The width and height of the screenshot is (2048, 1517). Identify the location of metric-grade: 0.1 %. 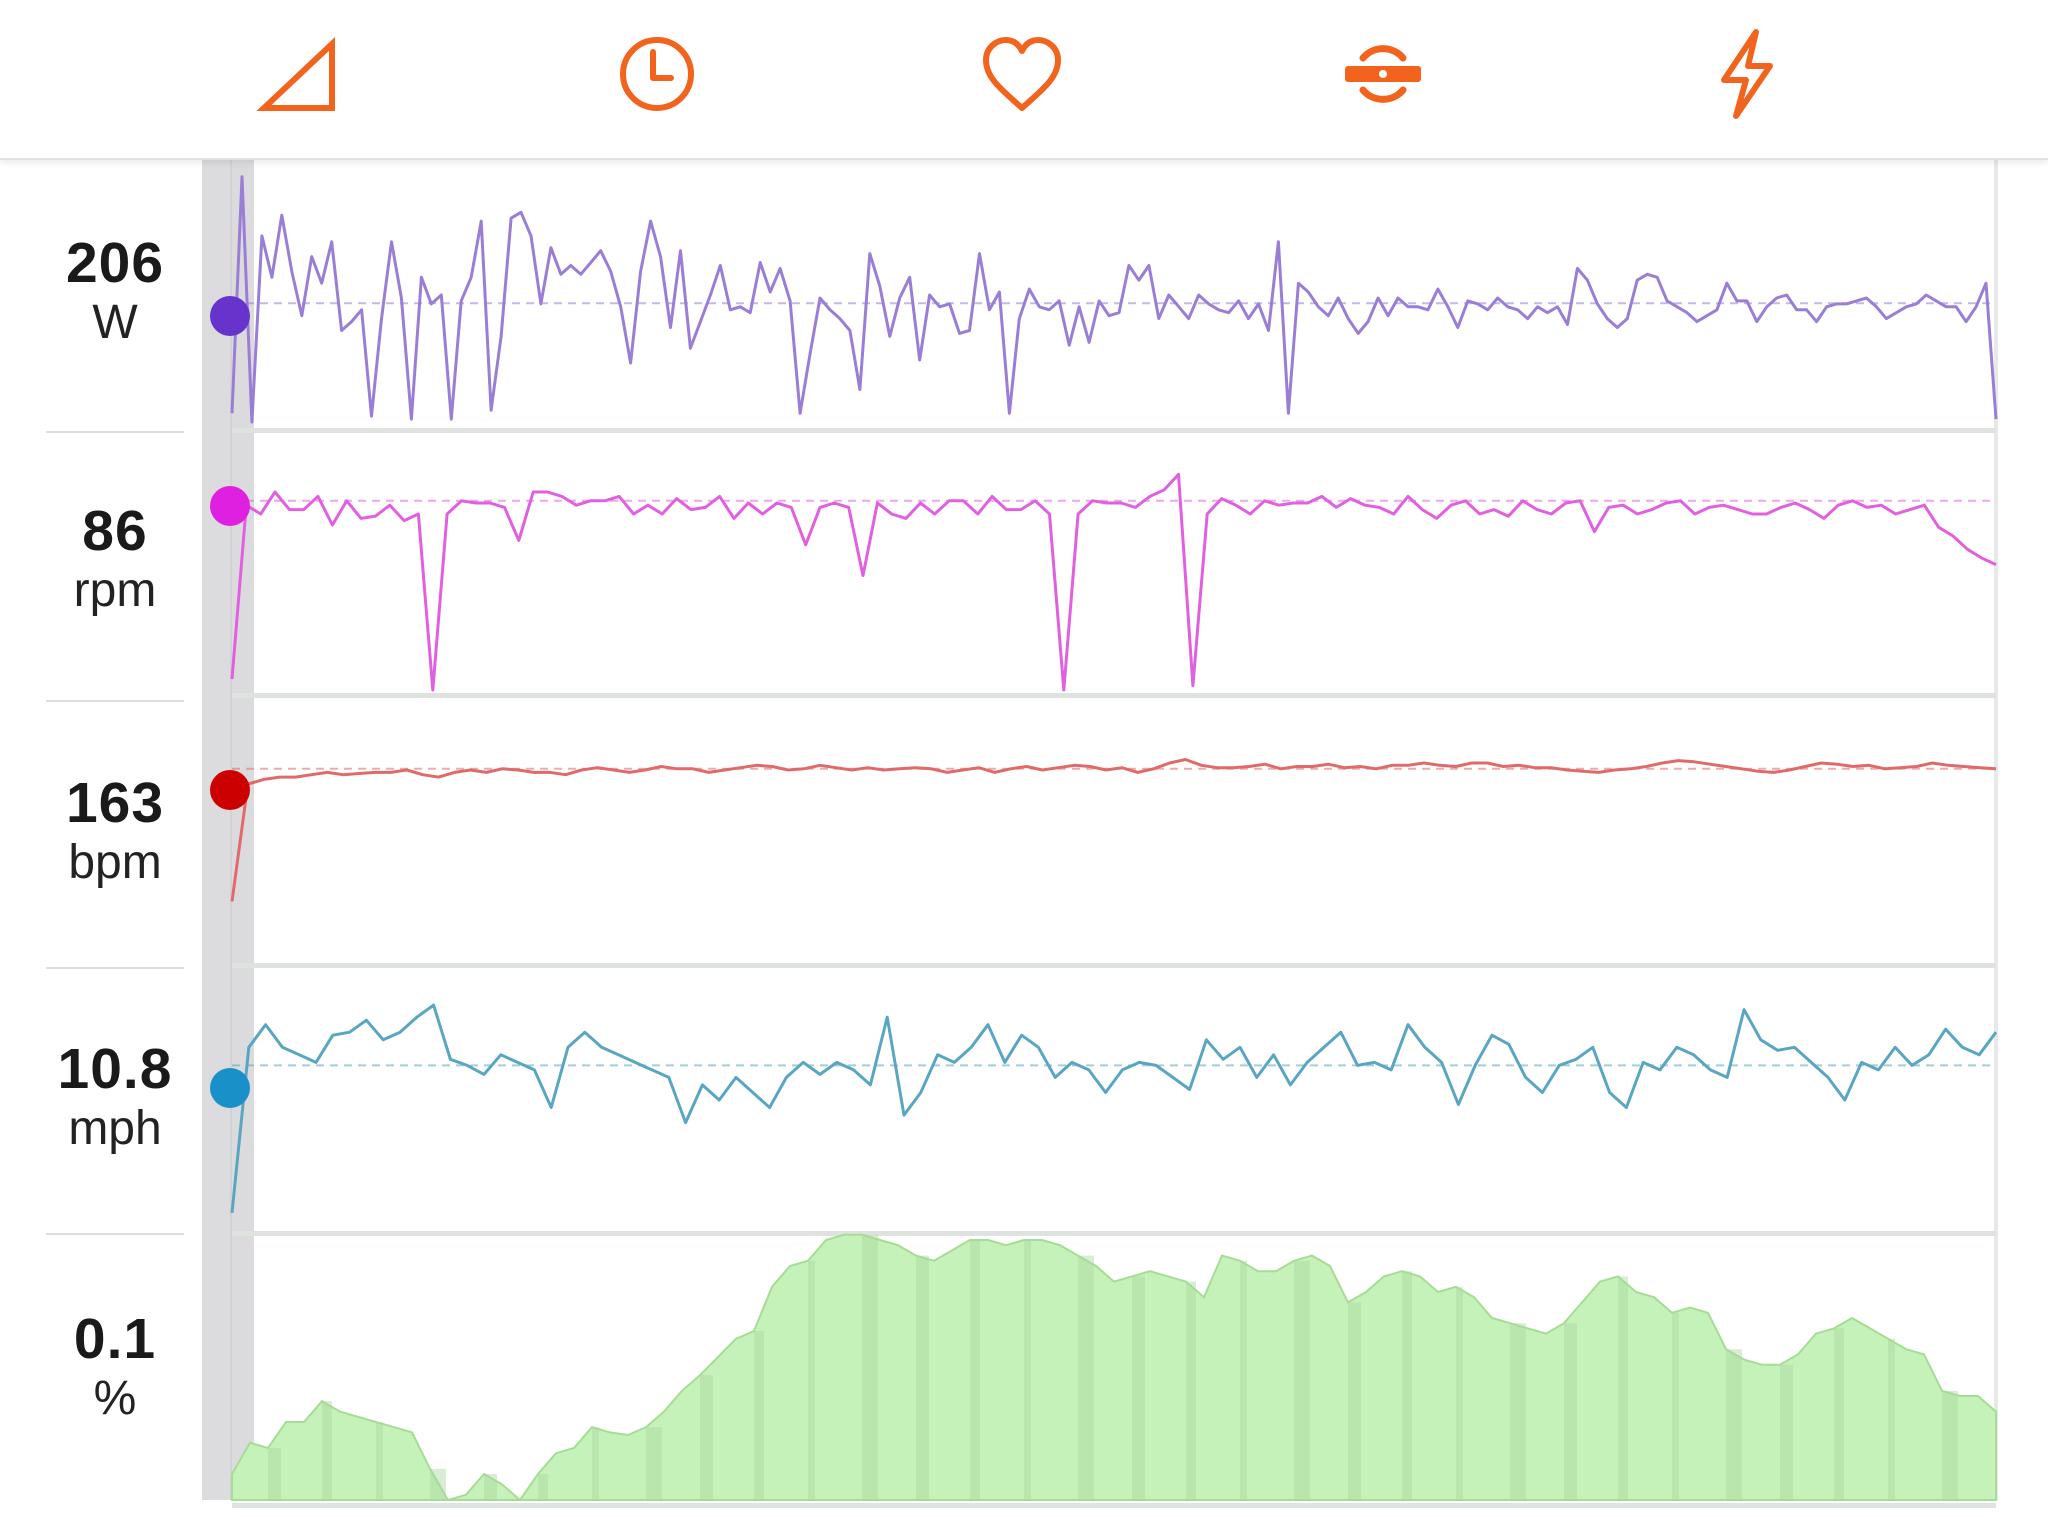
(115, 1368).